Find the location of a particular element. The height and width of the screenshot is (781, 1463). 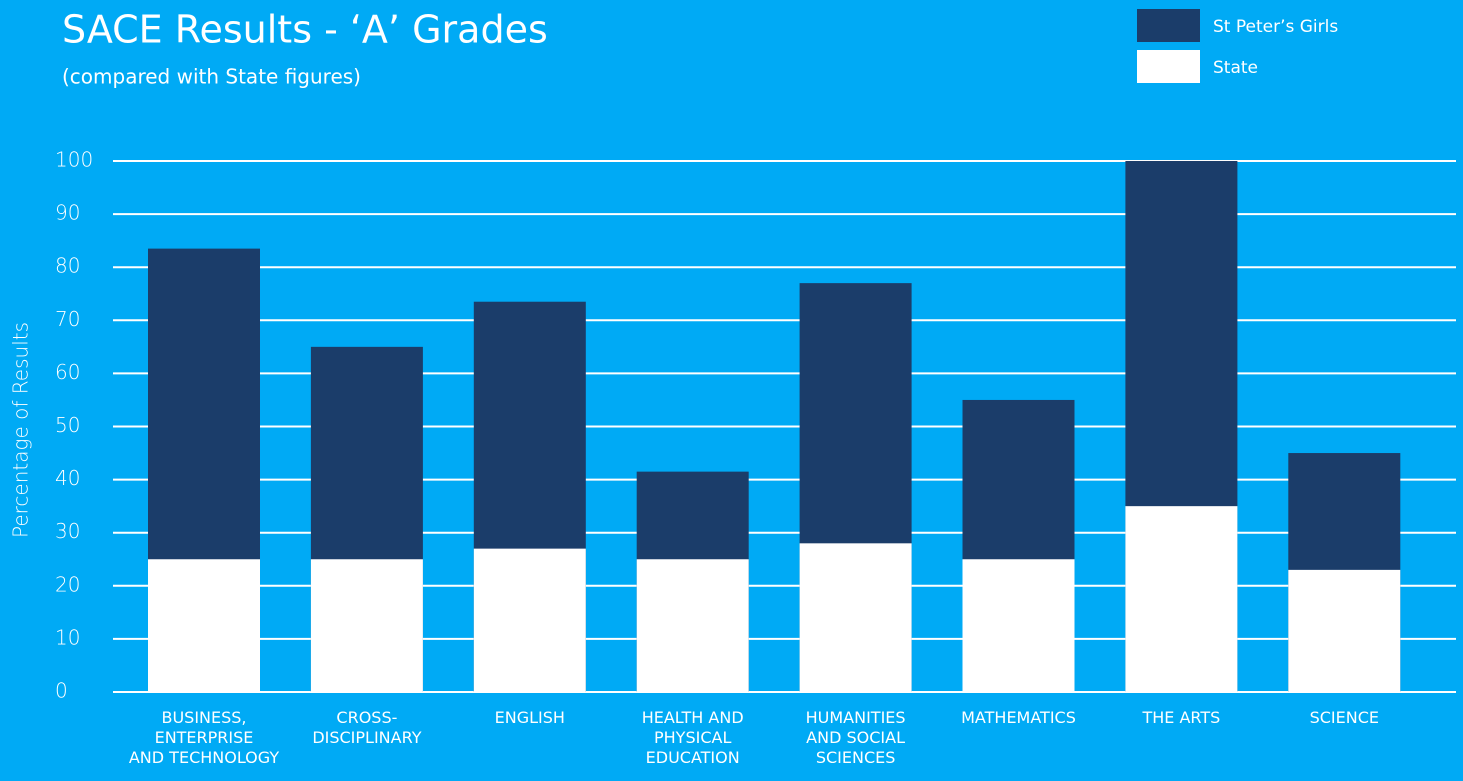

x-tick-label: HEALTH AND PHYSICAL EDUCATION is located at coordinates (692, 737).